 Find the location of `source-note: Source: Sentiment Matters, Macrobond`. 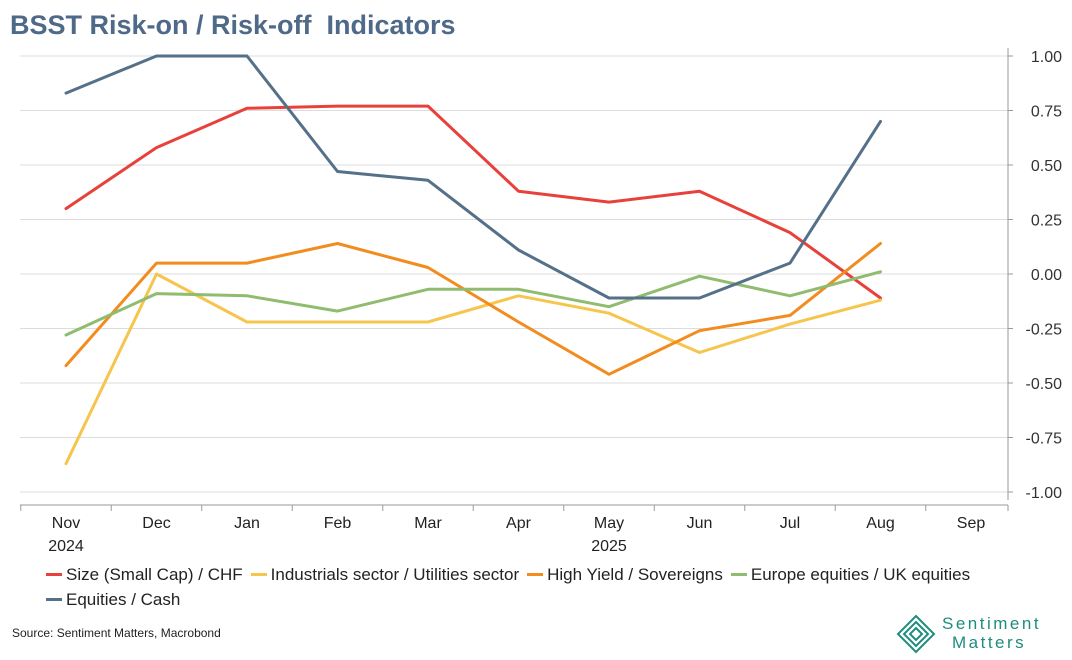

source-note: Source: Sentiment Matters, Macrobond is located at coordinates (116, 633).